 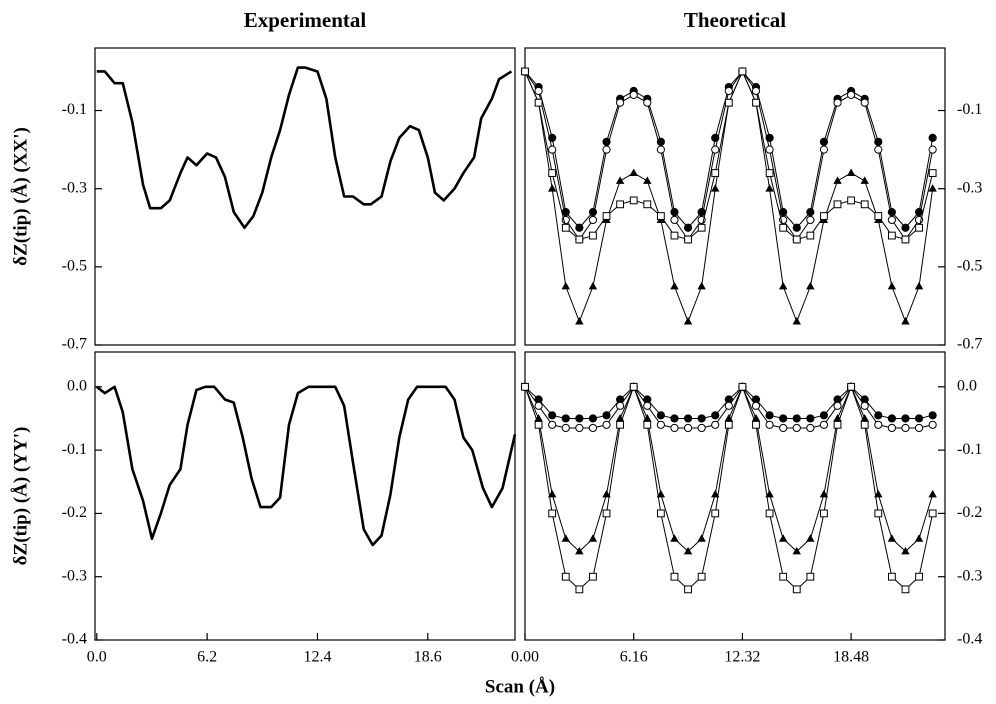 I want to click on x-tick-label: 0.00, so click(x=525, y=657).